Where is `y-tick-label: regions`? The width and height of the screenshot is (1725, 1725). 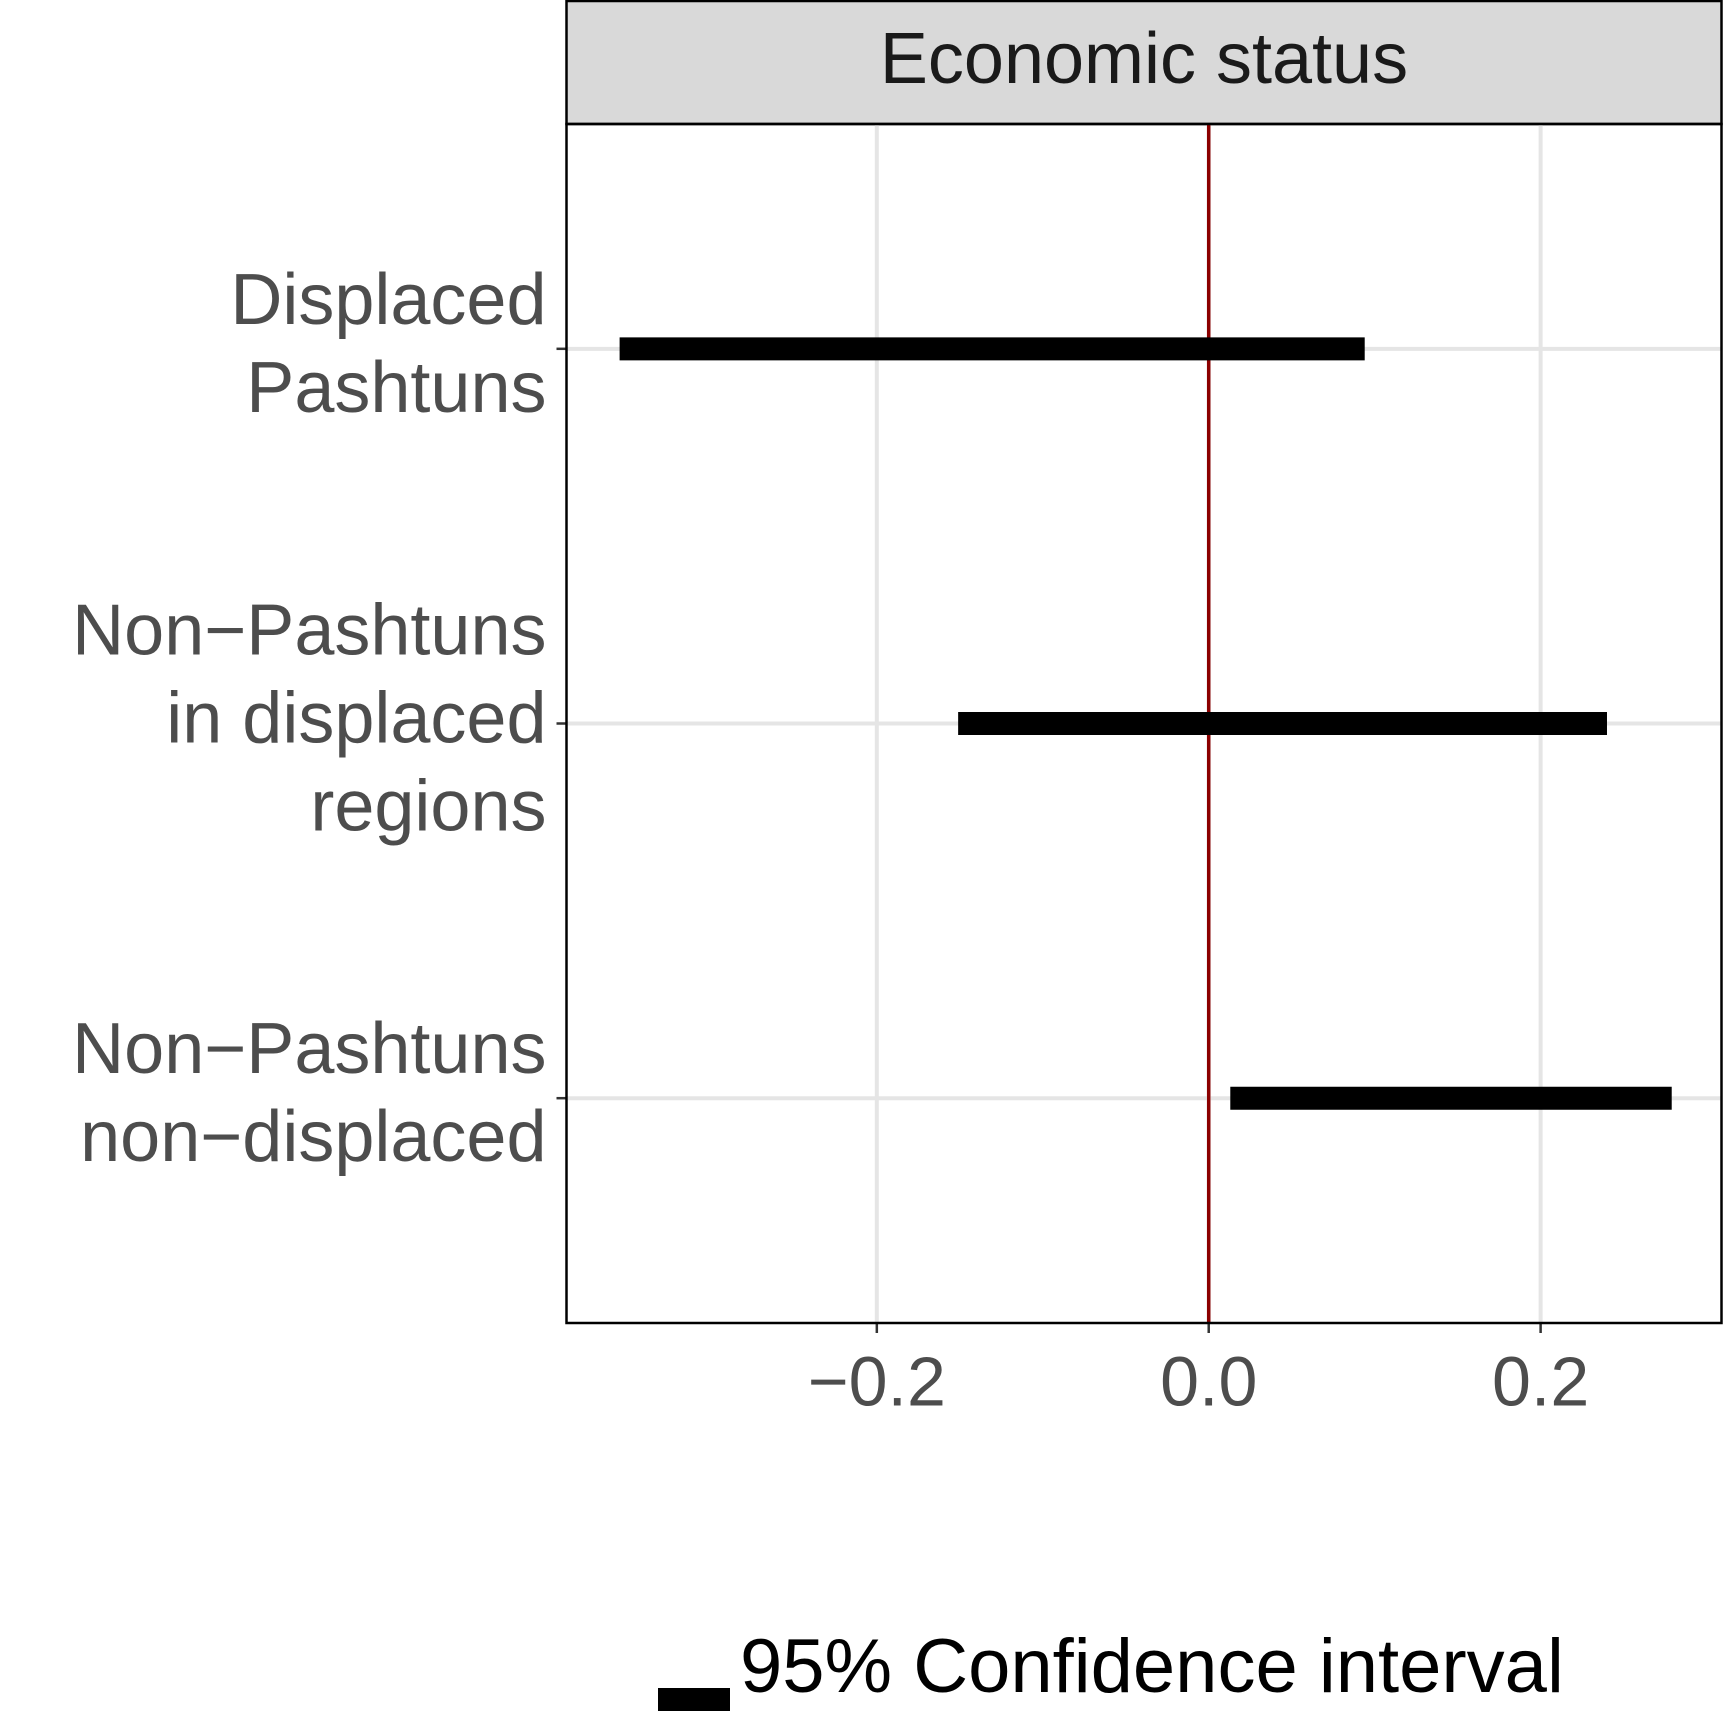
y-tick-label: regions is located at coordinates (428, 807).